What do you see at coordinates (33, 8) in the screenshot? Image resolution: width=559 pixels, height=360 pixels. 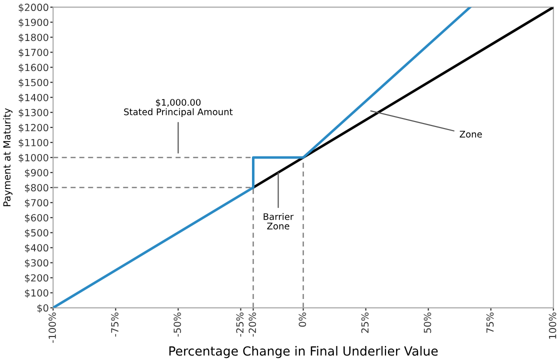 I see `y-tick-label: $2000` at bounding box center [33, 8].